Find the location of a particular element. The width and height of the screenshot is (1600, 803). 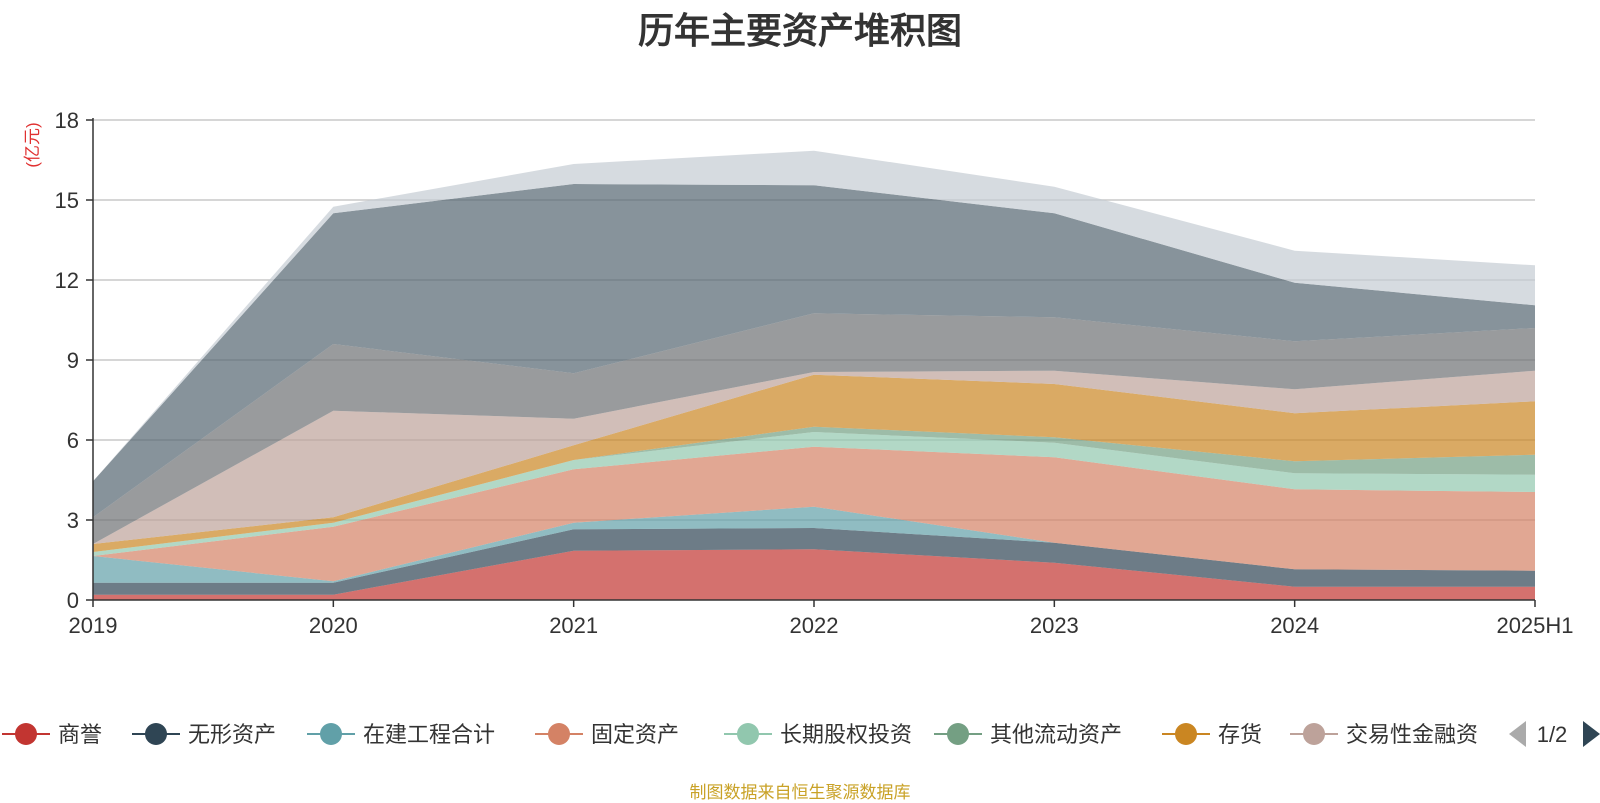

legend-page-indicator: 1/2 is located at coordinates (1552, 734).